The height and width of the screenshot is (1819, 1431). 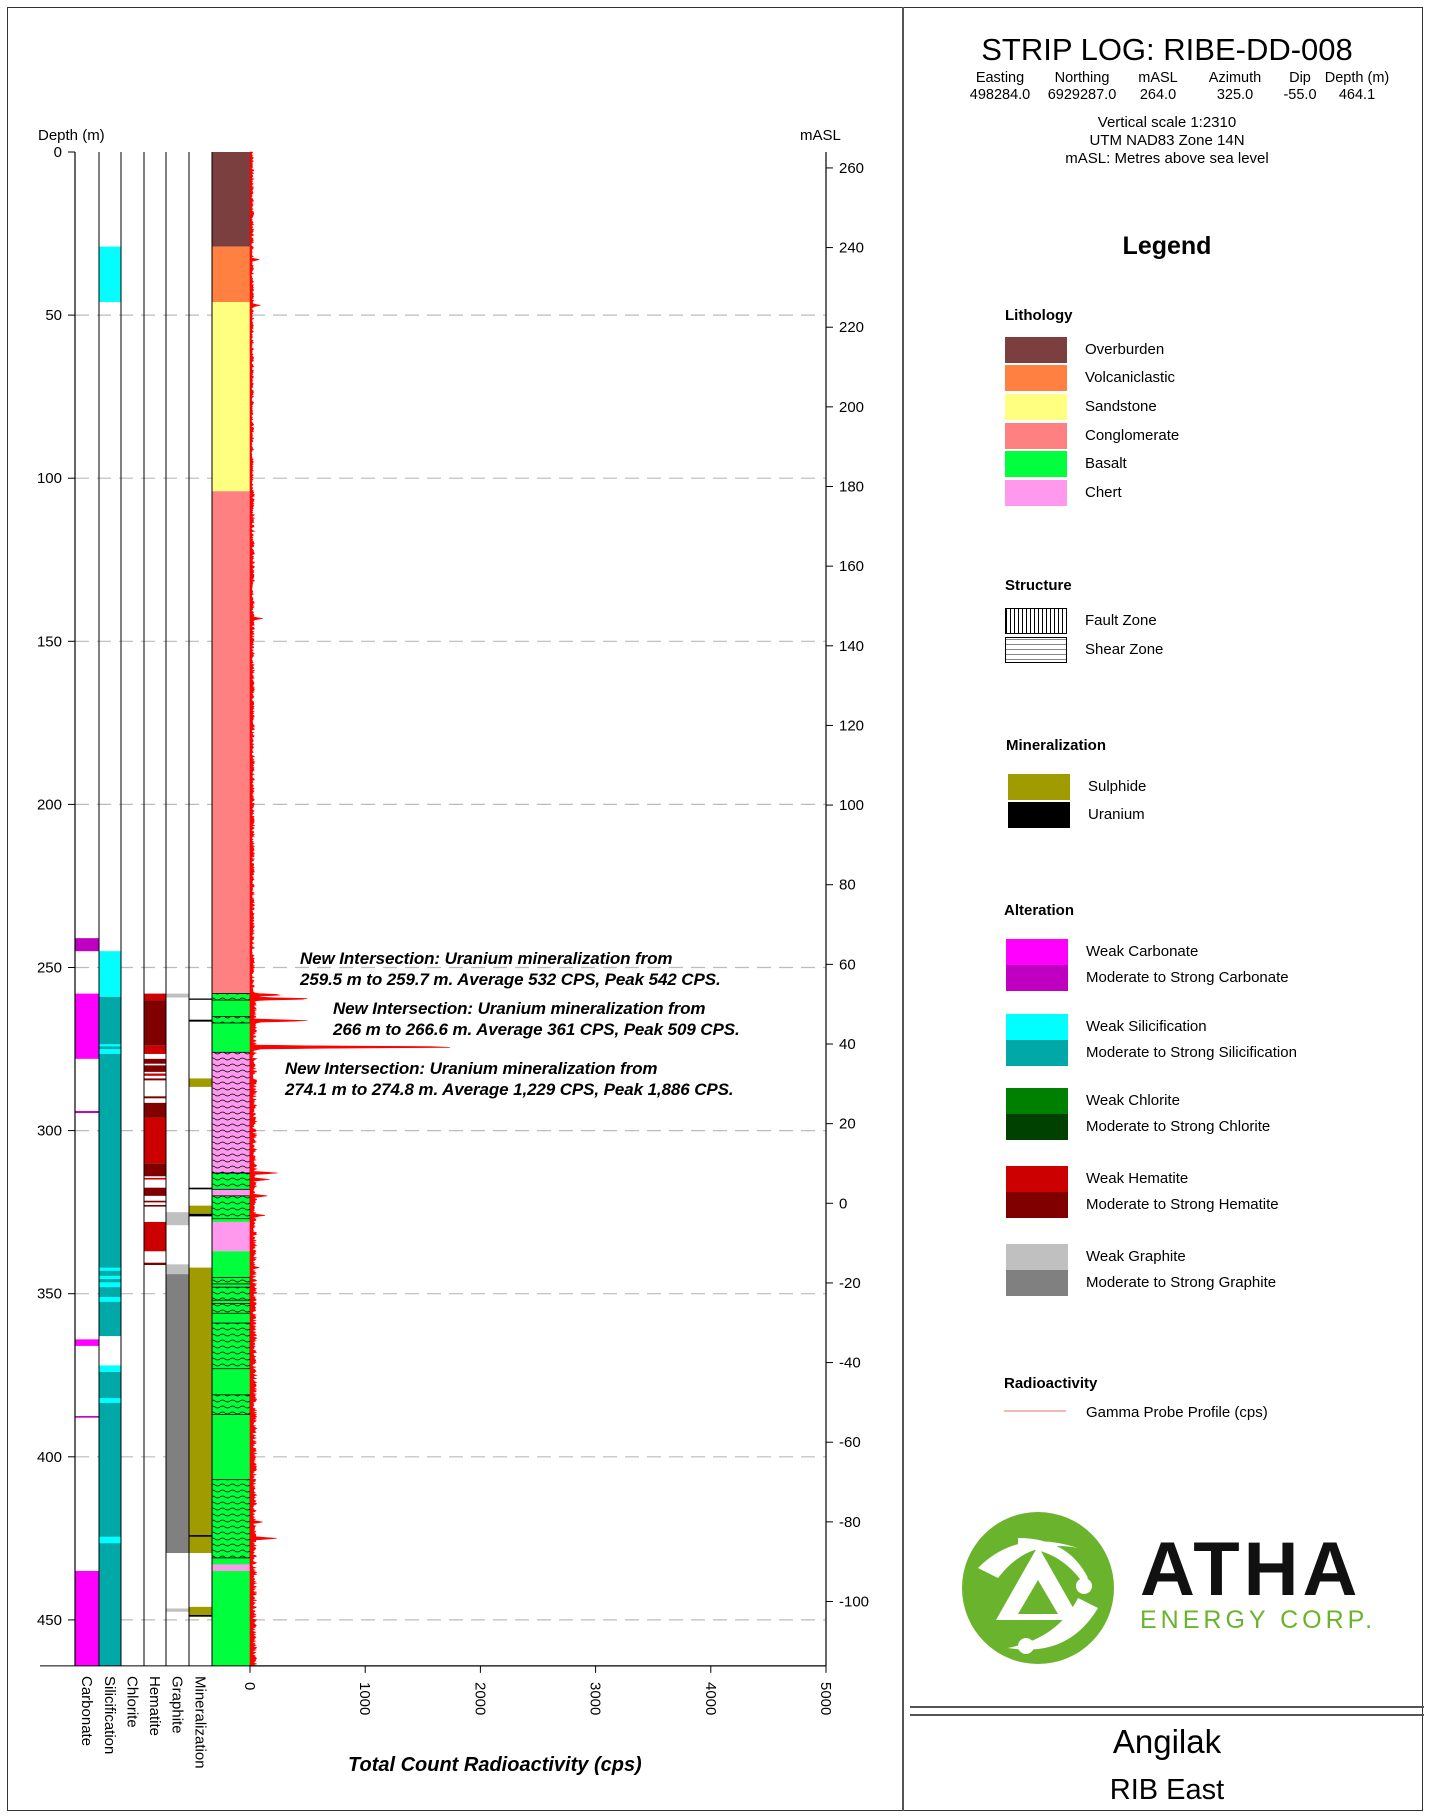 What do you see at coordinates (177, 1705) in the screenshot?
I see `column-label: Graphite` at bounding box center [177, 1705].